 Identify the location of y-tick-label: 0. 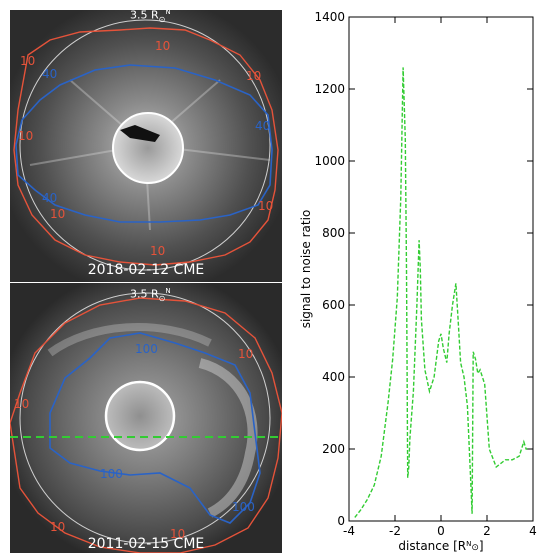
(341, 521).